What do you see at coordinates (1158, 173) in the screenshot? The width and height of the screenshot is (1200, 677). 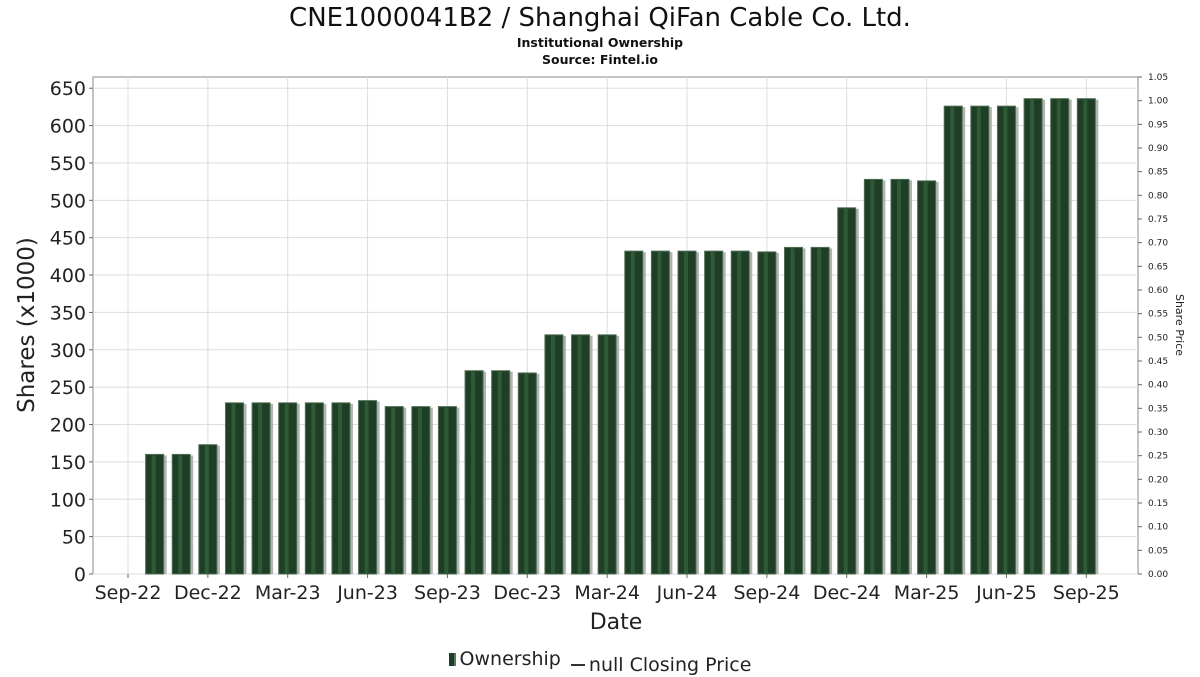 I see `y2-tick-label: 0.85` at bounding box center [1158, 173].